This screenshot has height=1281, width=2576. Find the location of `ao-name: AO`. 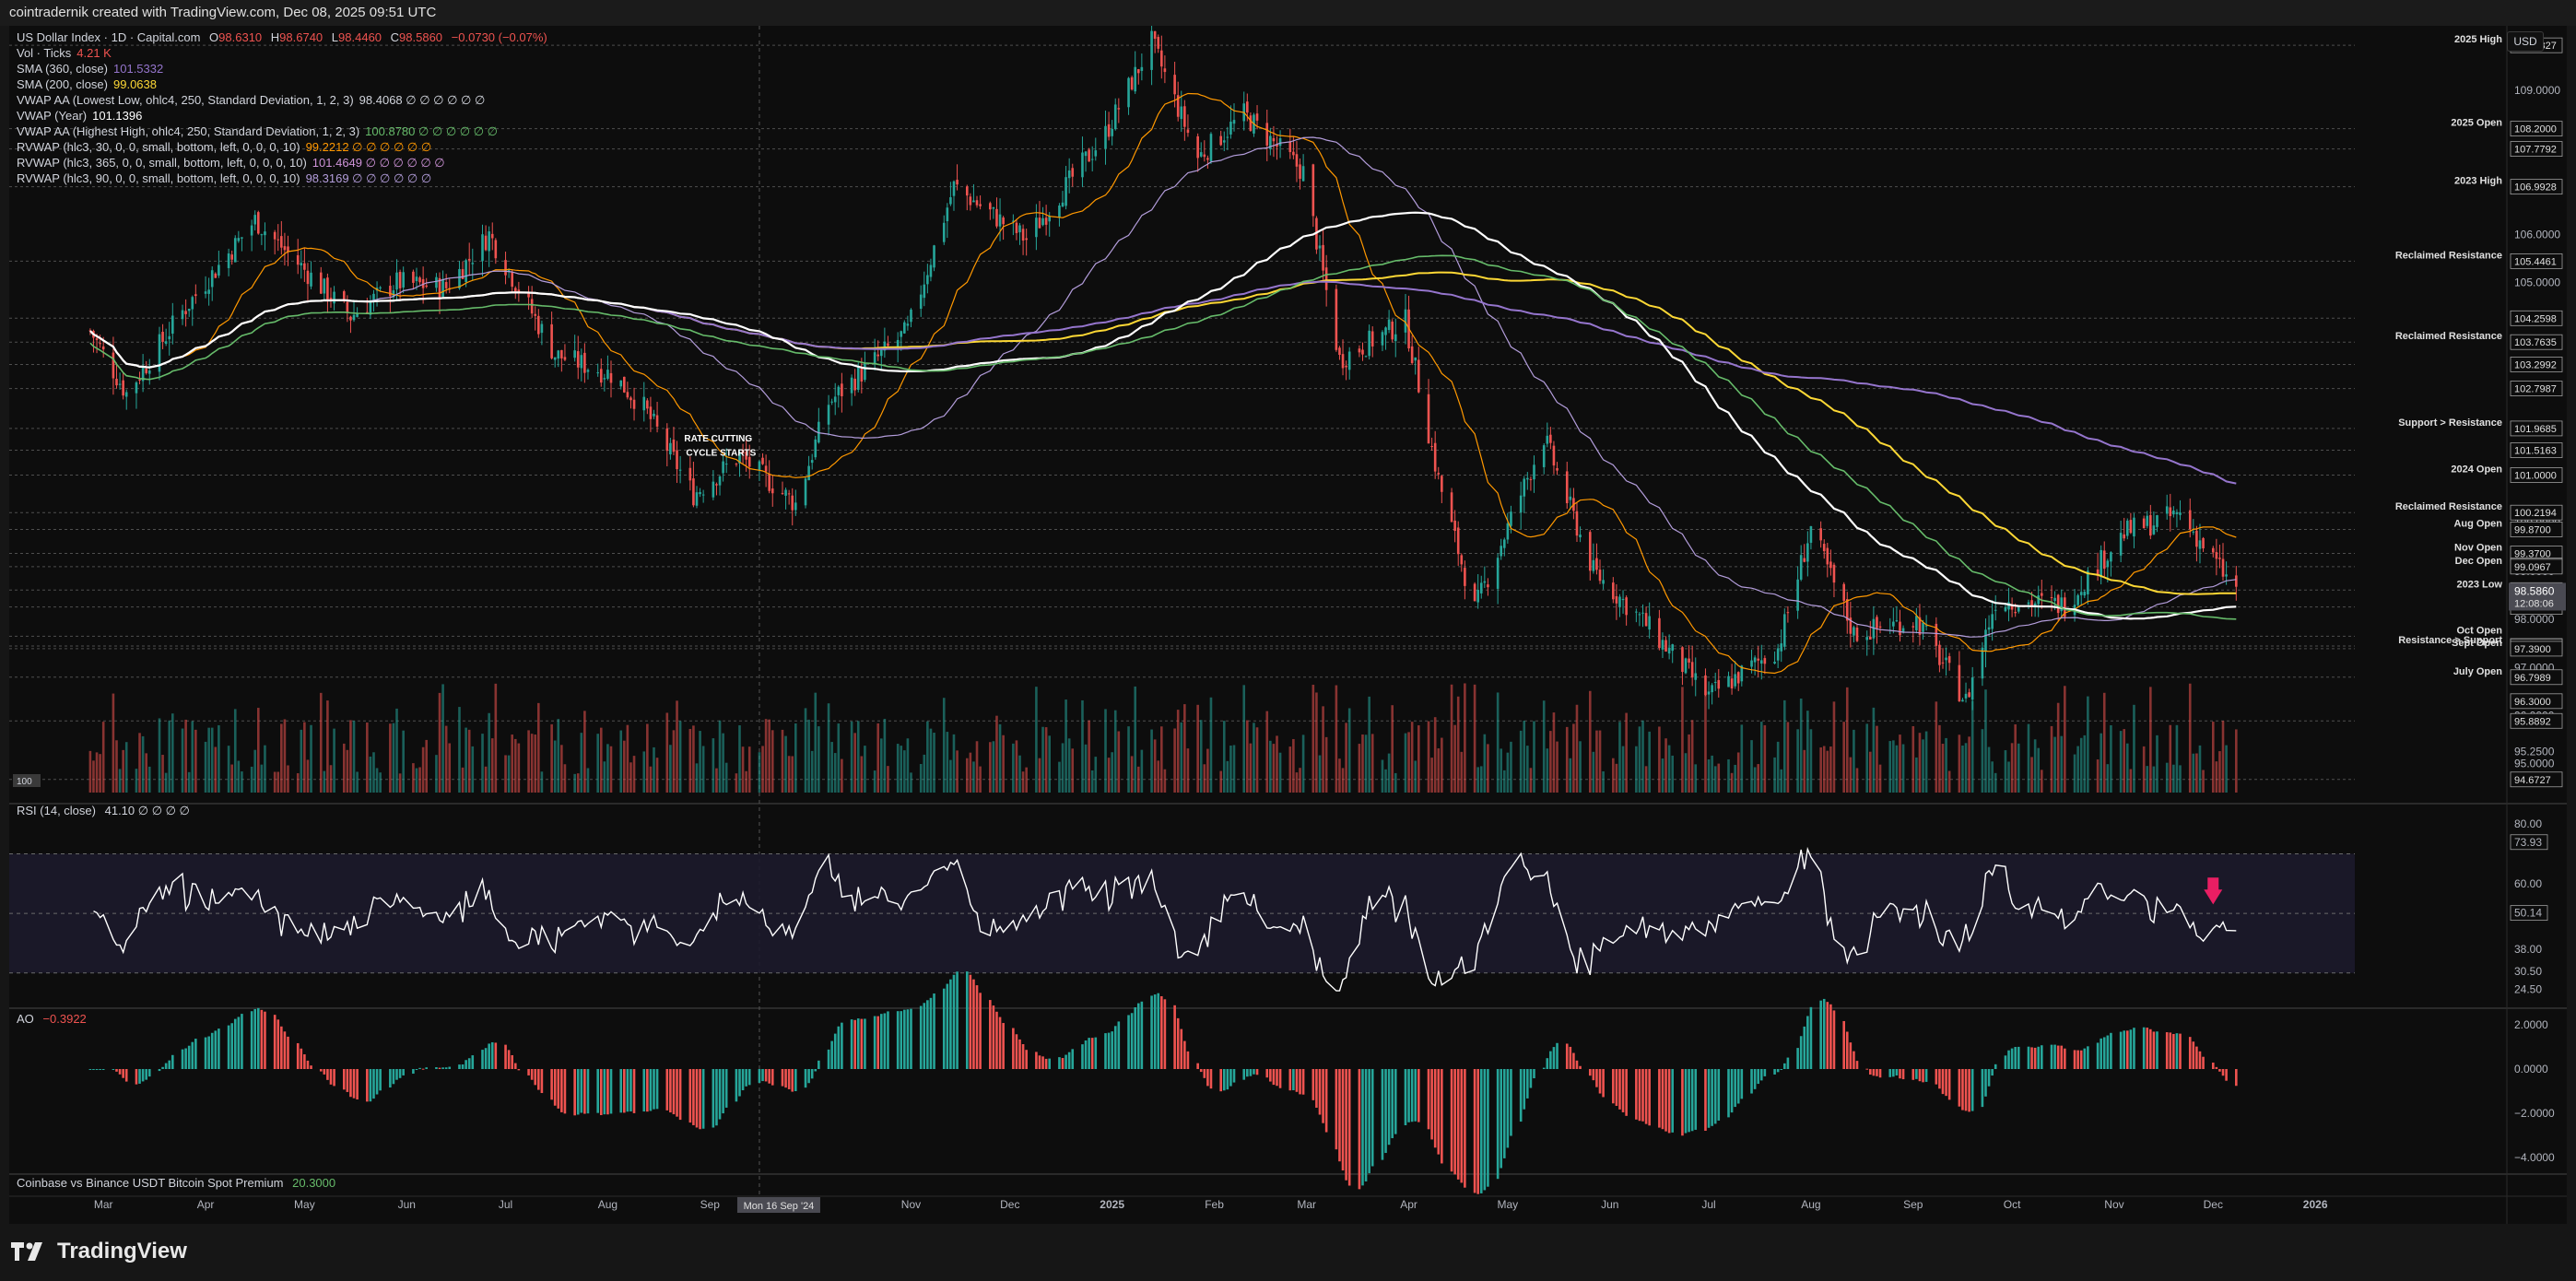

ao-name: AO is located at coordinates (25, 1019).